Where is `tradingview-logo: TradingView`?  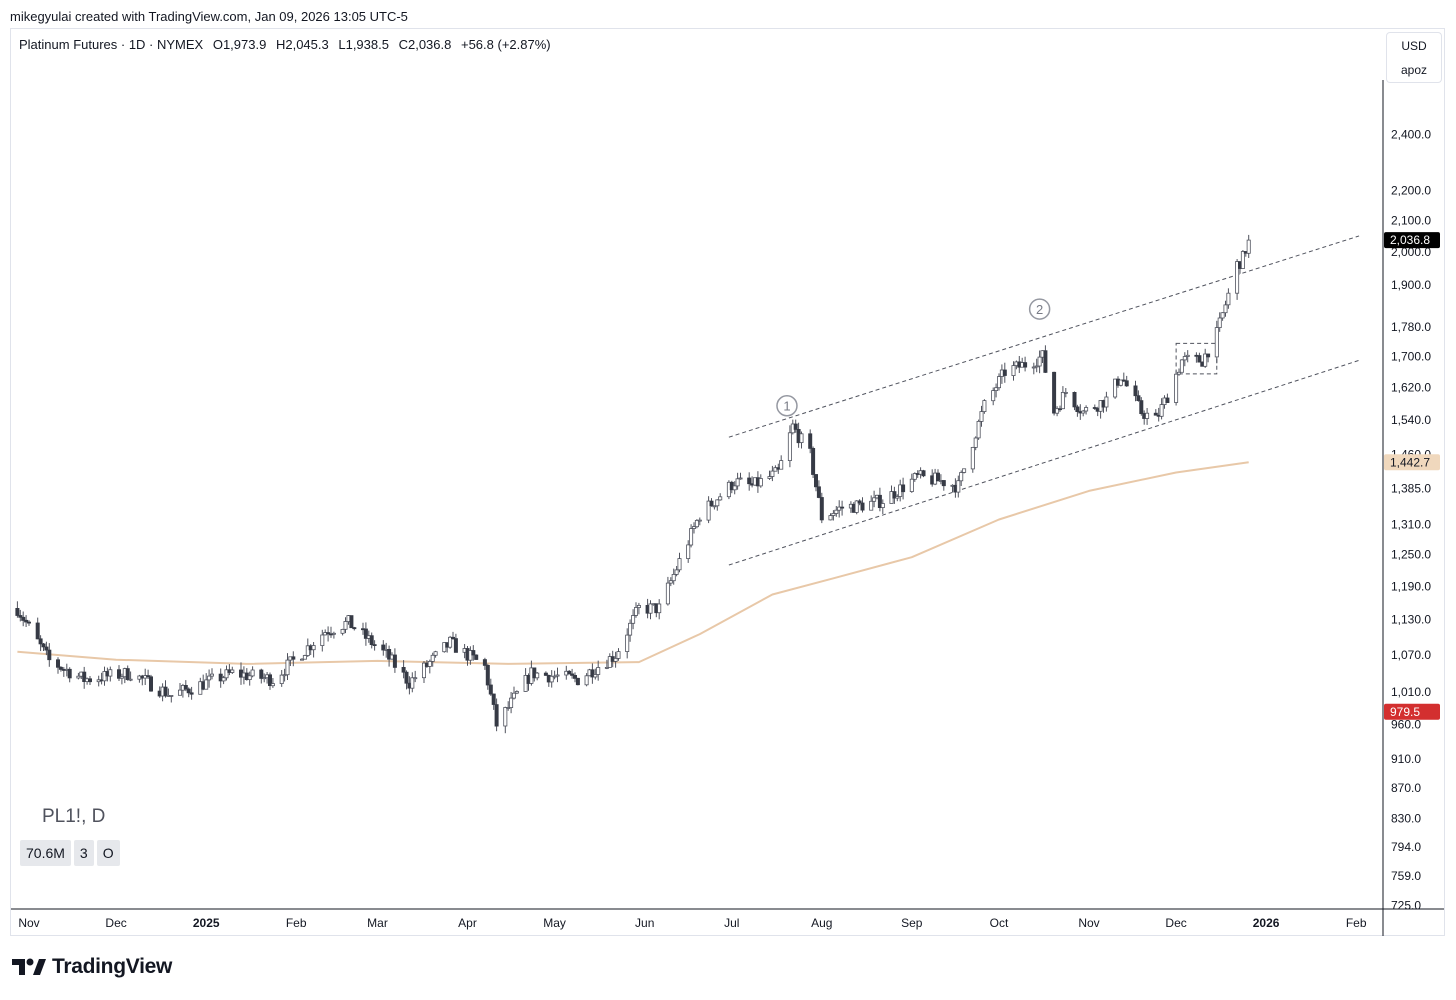
tradingview-logo: TradingView is located at coordinates (92, 967).